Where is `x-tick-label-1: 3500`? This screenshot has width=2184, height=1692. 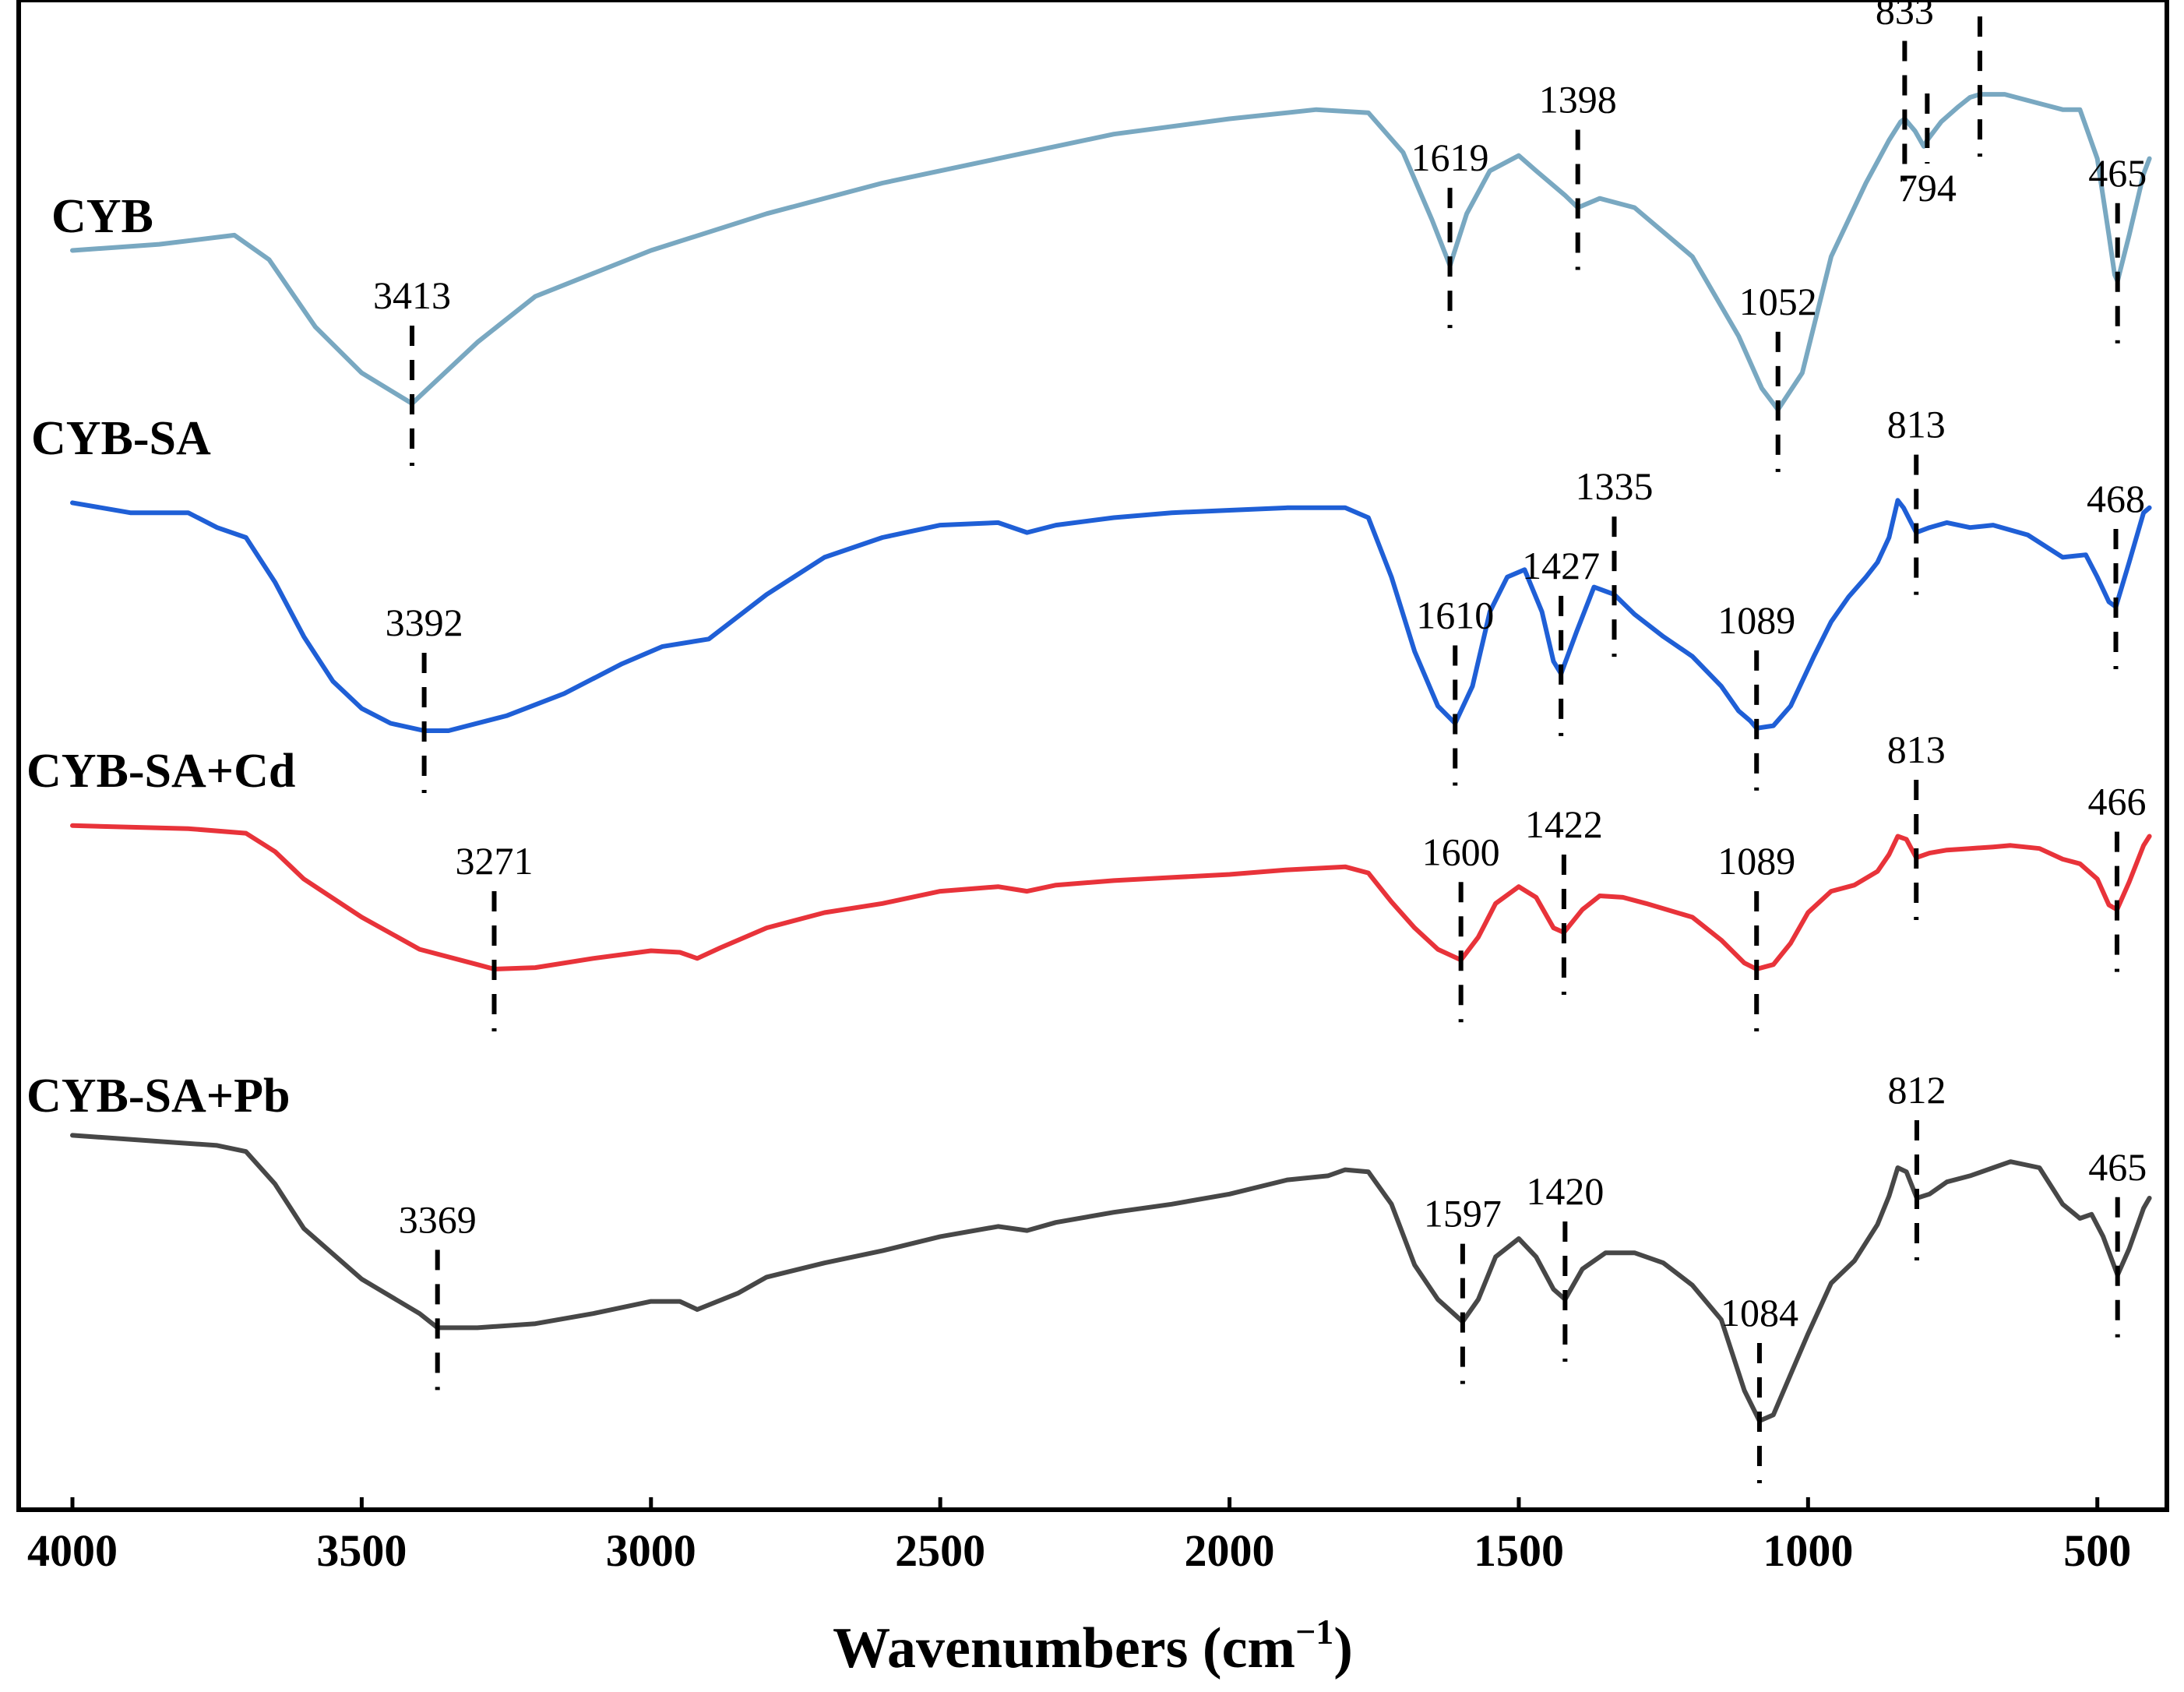 x-tick-label-1: 3500 is located at coordinates (361, 1550).